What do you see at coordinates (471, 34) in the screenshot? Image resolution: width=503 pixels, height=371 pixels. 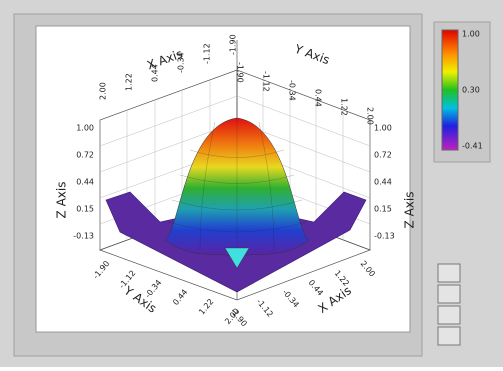 I see `color-scale-label: 1.00` at bounding box center [471, 34].